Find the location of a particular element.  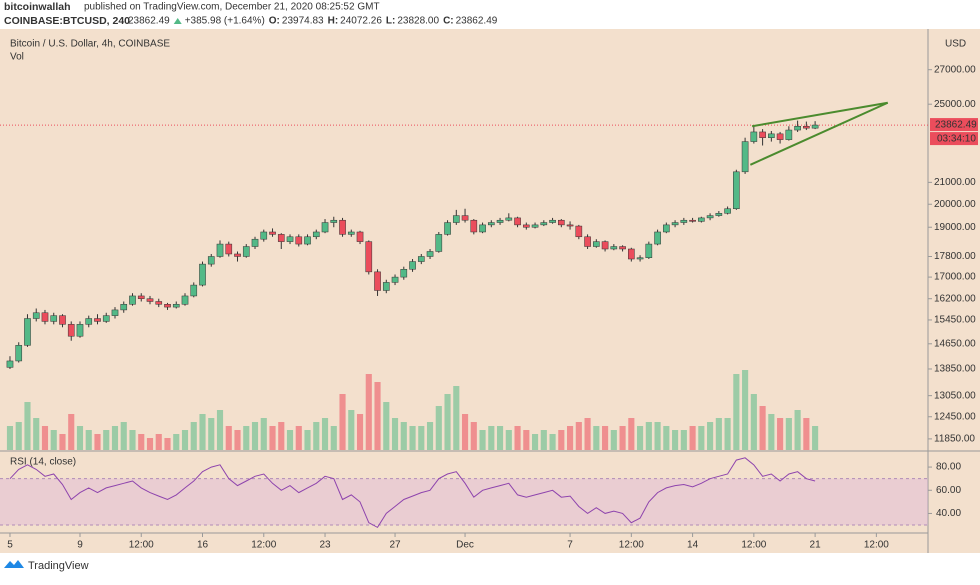

y-tick-label: 13050.00 is located at coordinates (955, 395).